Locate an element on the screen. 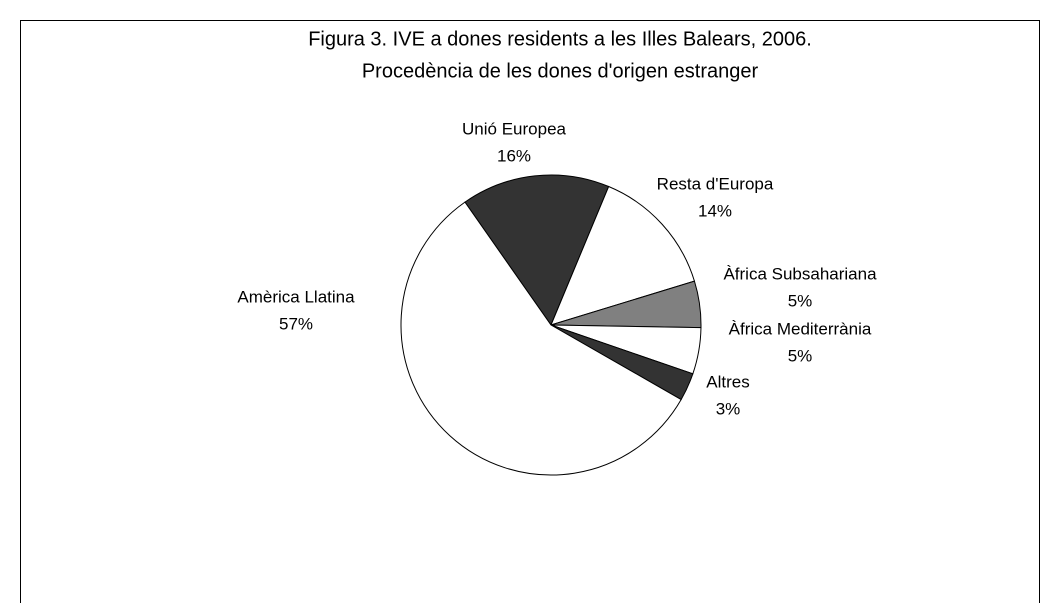  slice-label: Altres is located at coordinates (727, 381).